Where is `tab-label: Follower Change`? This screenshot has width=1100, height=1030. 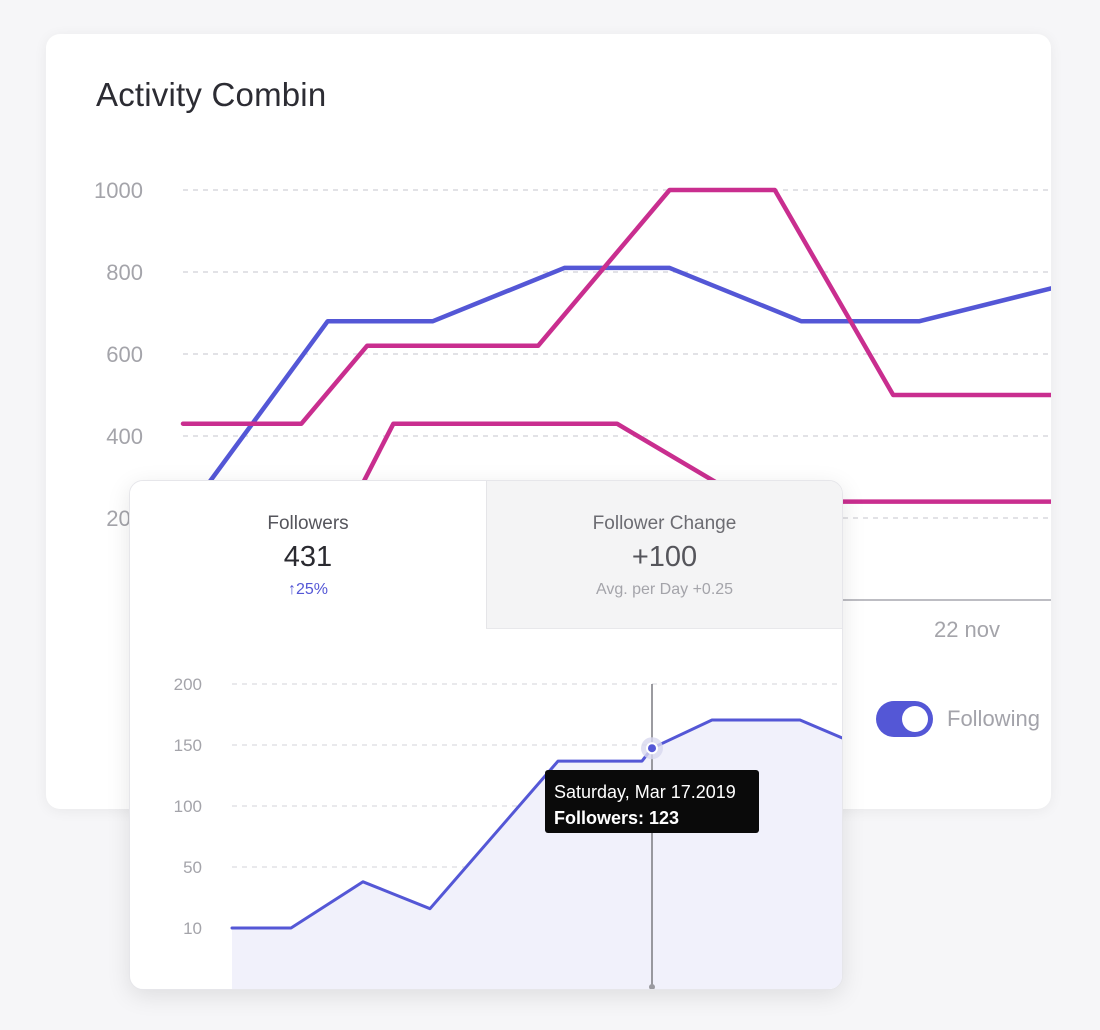
tab-label: Follower Change is located at coordinates (664, 523).